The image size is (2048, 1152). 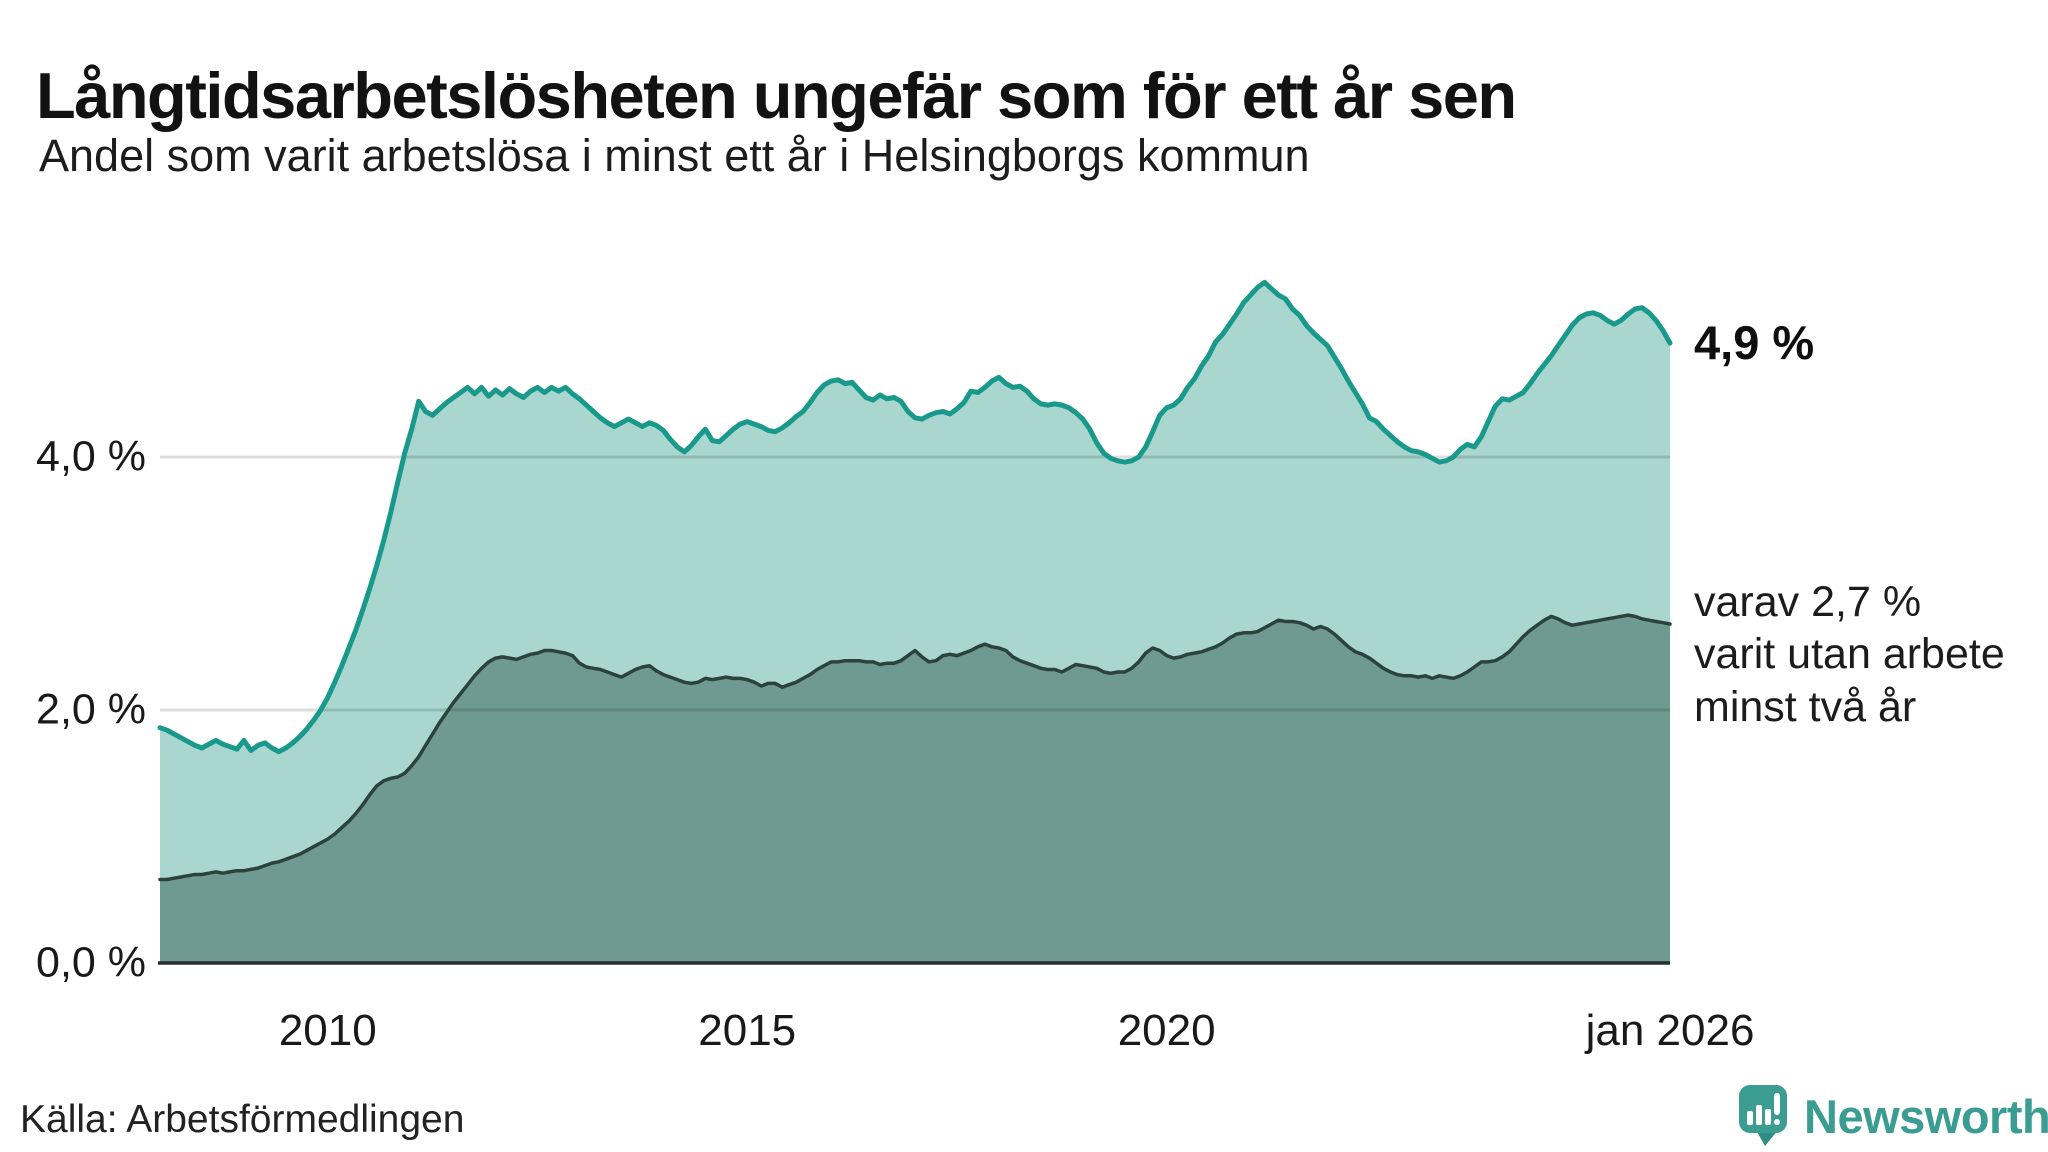 I want to click on y-axis-label-0: 0,0 %, so click(x=91, y=962).